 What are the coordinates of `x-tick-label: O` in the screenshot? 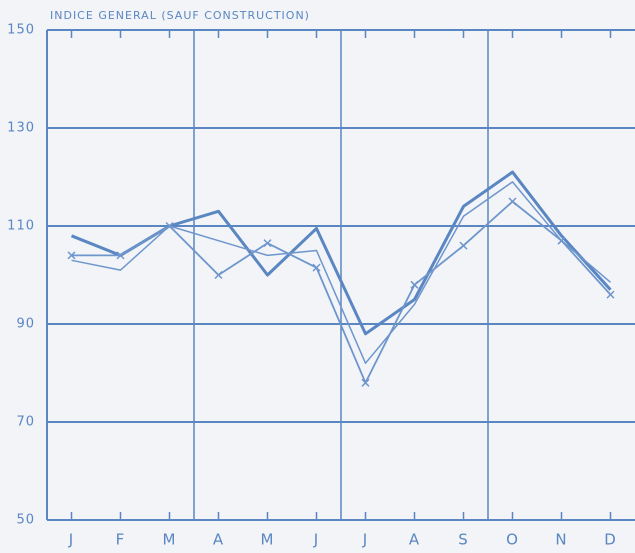 It's located at (512, 540).